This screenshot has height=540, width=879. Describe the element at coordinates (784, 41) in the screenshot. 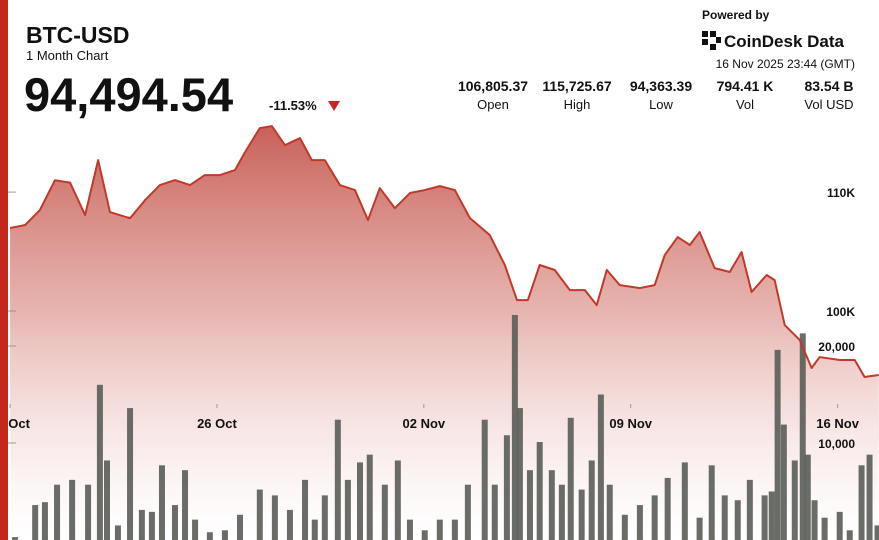

I see `brand: CoinDesk Data` at that location.